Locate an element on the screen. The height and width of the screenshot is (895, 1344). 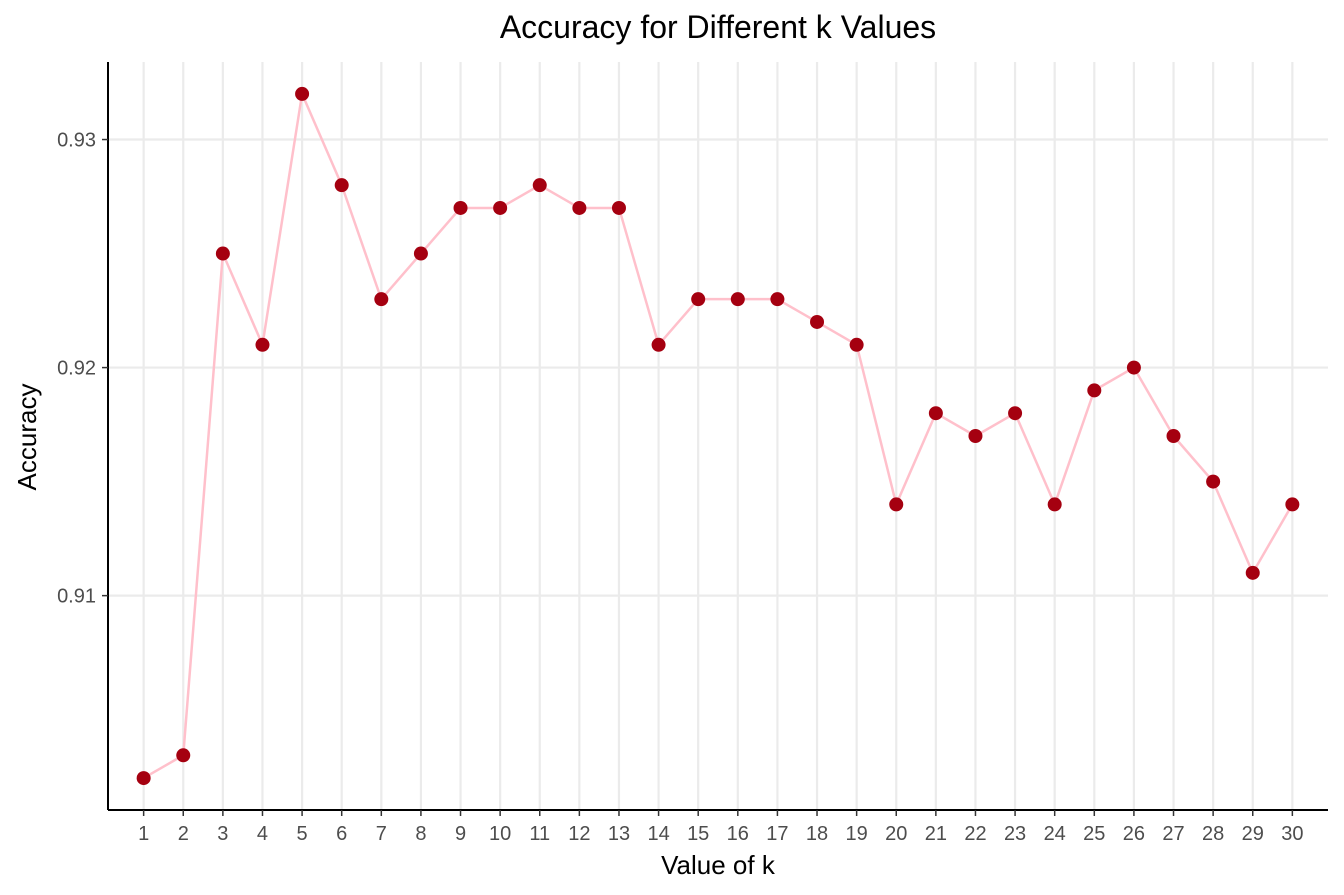
x-tick-label-11: 11 is located at coordinates (539, 834).